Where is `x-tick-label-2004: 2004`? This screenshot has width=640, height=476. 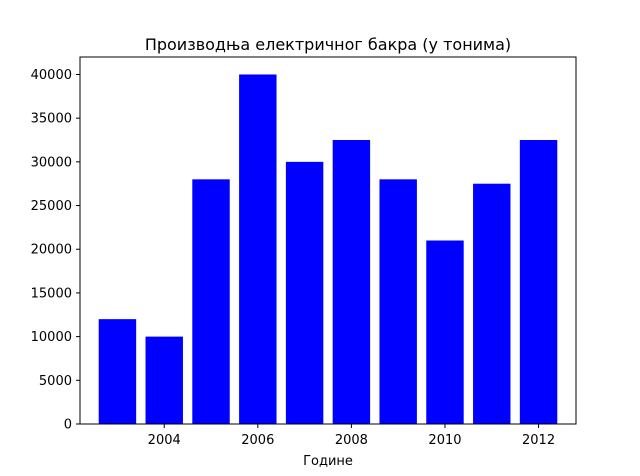
x-tick-label-2004: 2004 is located at coordinates (164, 440).